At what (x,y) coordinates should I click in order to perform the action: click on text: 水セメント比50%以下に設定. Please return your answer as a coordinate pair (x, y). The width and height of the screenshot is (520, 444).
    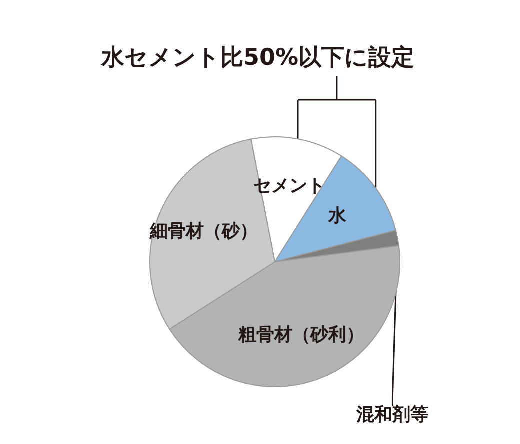
    Looking at the image, I should click on (257, 57).